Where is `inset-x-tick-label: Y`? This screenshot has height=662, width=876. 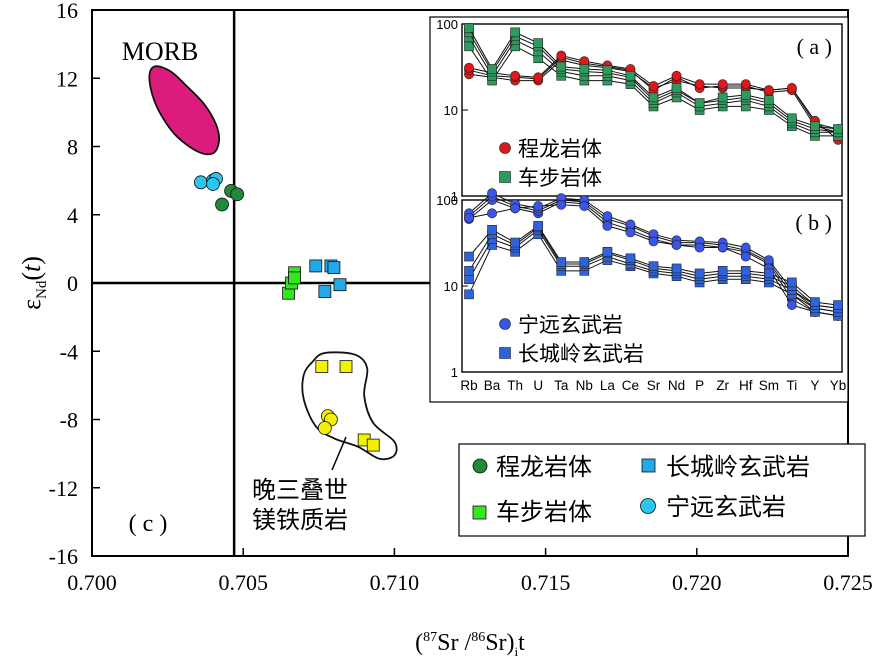
inset-x-tick-label: Y is located at coordinates (814, 385).